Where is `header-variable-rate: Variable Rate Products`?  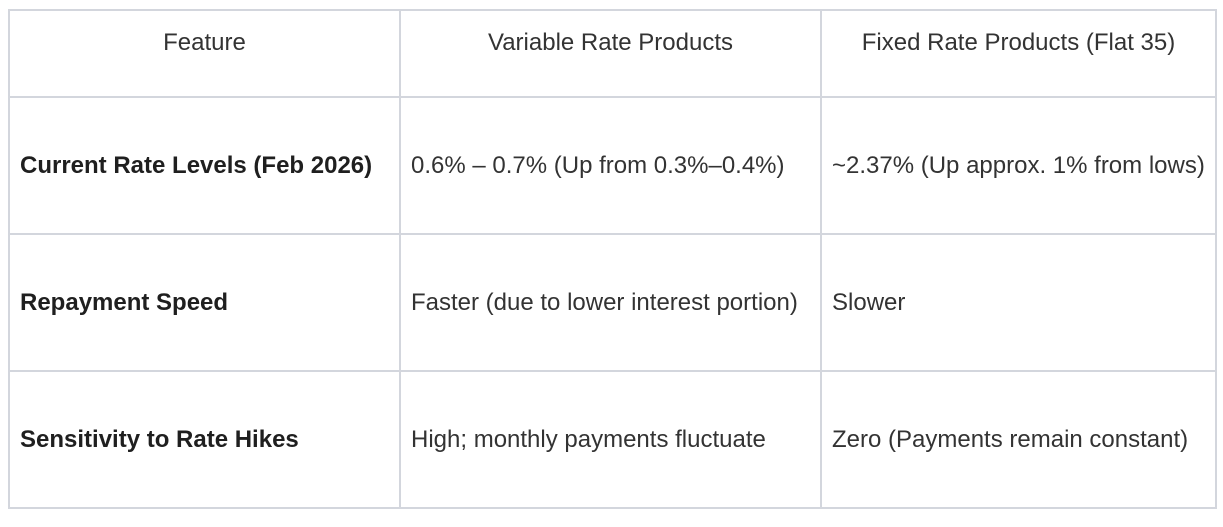
header-variable-rate: Variable Rate Products is located at coordinates (610, 53).